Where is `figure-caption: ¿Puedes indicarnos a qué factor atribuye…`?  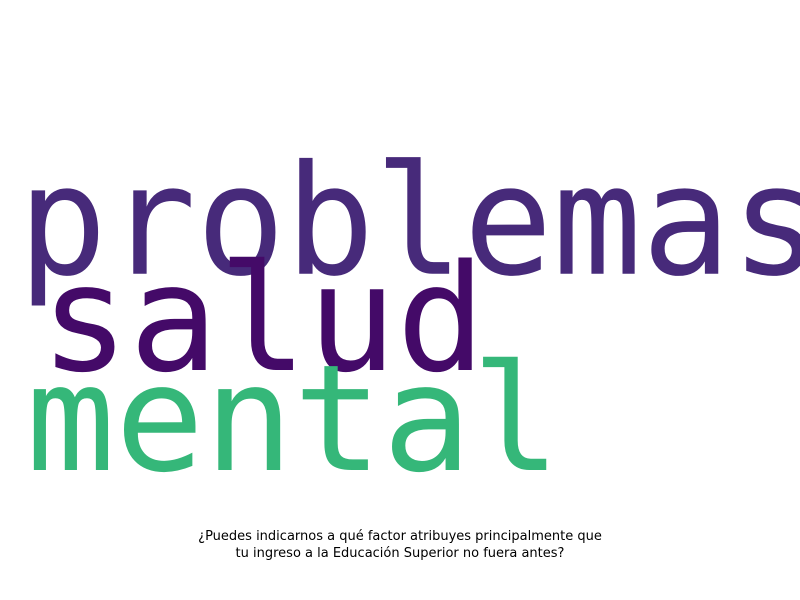 figure-caption: ¿Puedes indicarnos a qué factor atribuye… is located at coordinates (400, 545).